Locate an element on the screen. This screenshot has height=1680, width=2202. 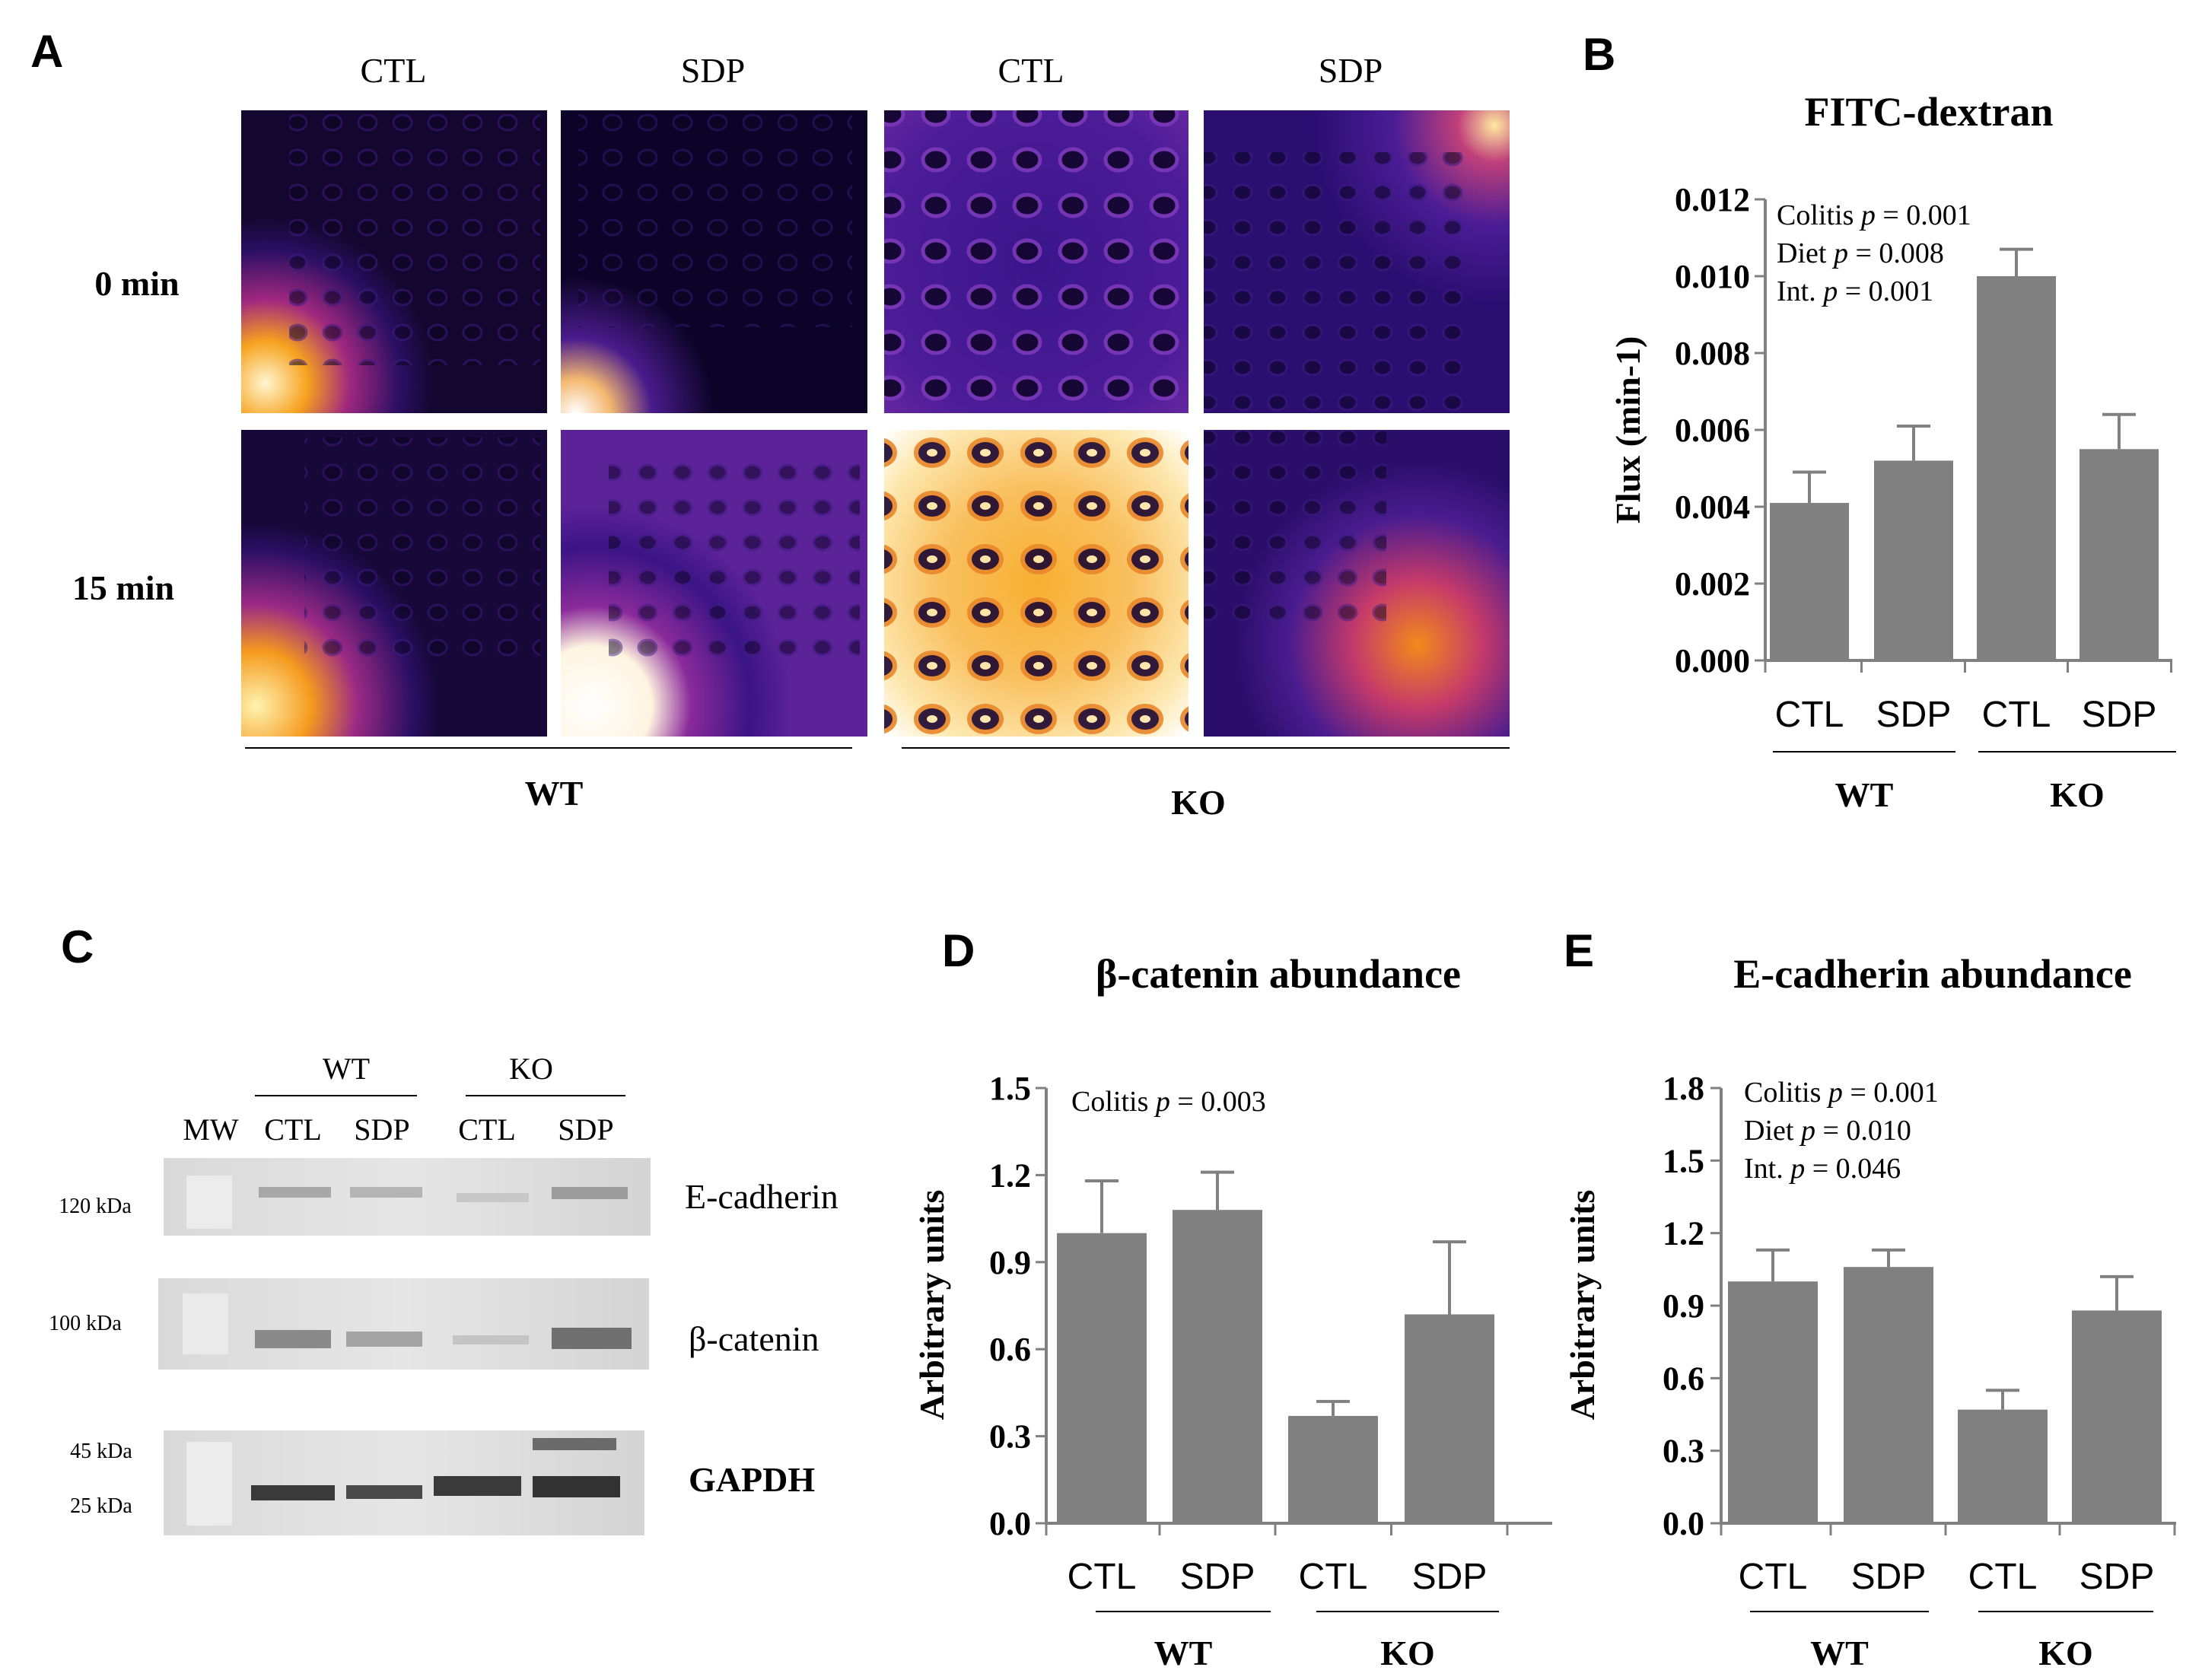
blot-label-gapdh: GAPDH is located at coordinates (752, 1479).